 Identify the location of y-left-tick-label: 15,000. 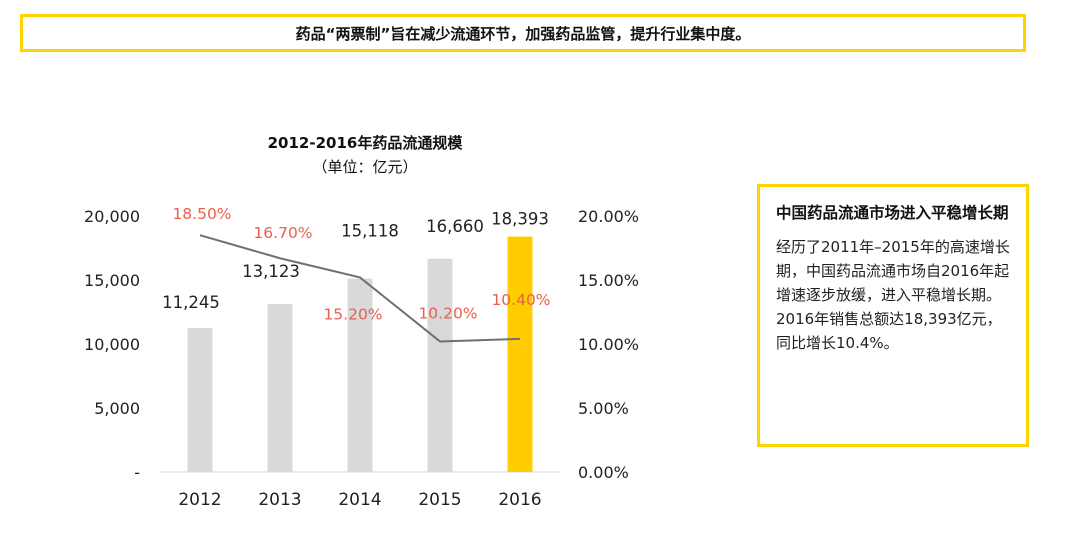
(112, 280).